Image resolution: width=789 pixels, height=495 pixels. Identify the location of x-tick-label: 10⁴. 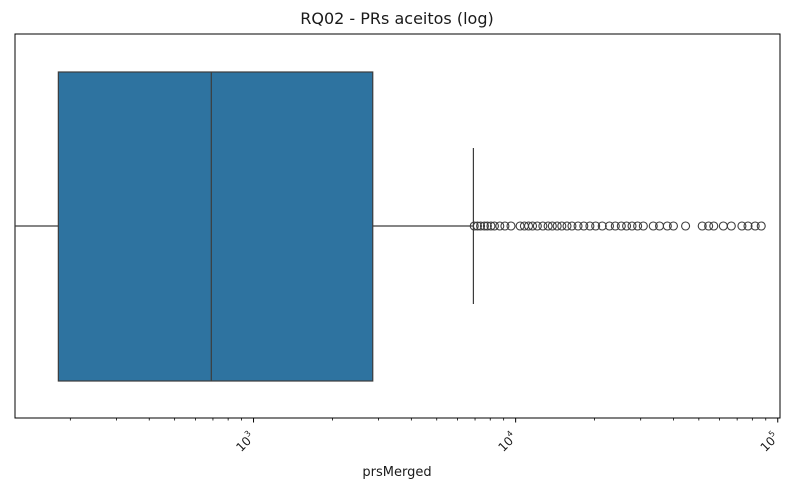
(507, 442).